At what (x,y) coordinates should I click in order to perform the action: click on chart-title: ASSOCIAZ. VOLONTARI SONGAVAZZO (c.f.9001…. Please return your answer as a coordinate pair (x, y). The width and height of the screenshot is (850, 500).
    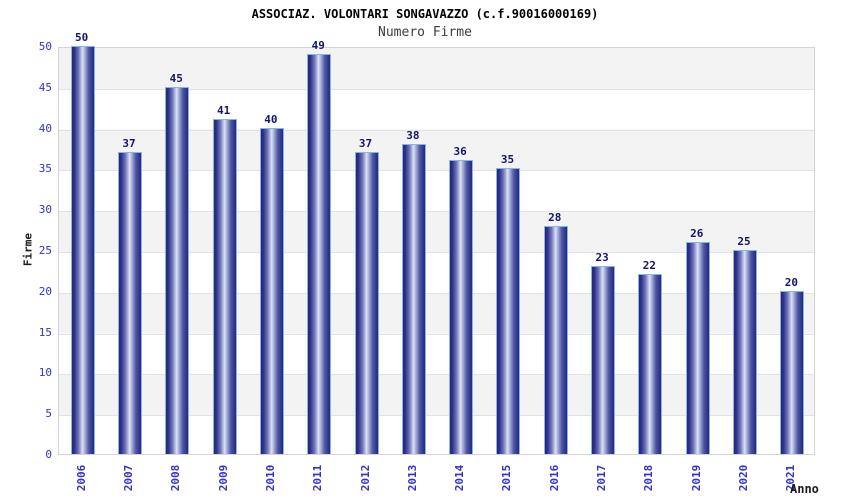
    Looking at the image, I should click on (425, 14).